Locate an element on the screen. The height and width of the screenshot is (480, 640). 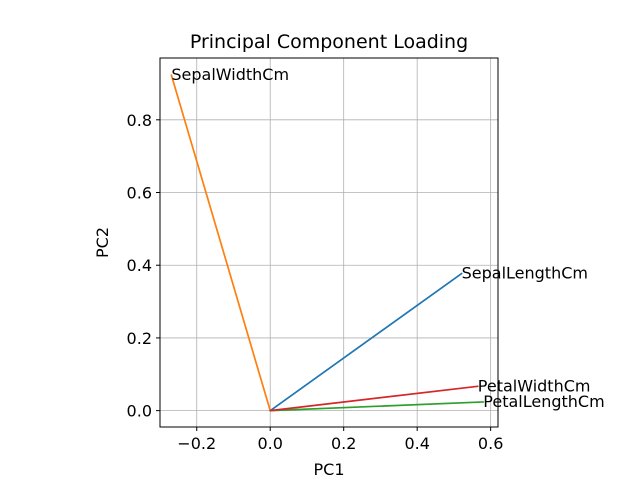
vector-label-sepalwidthcm: SepalWidthCm is located at coordinates (230, 74).